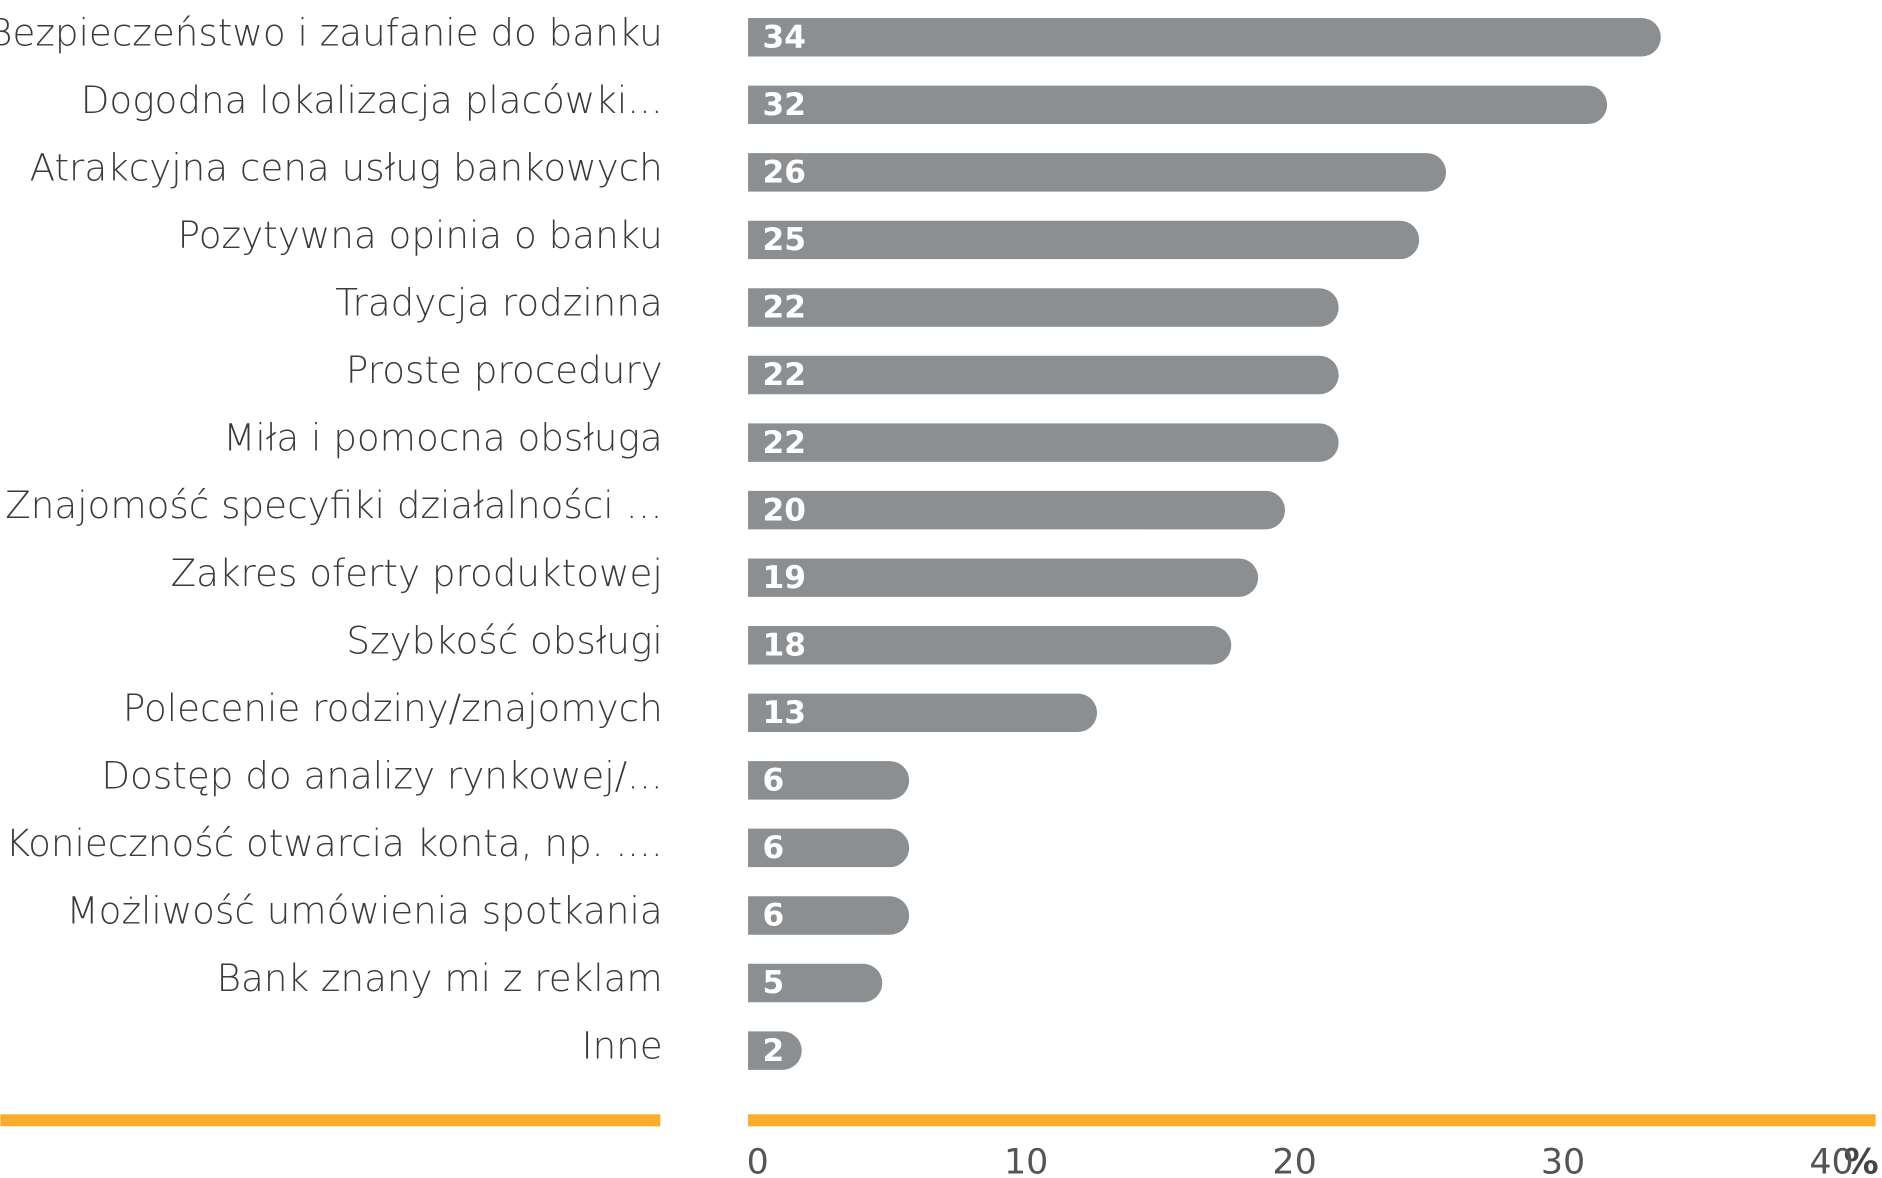 This screenshot has width=1882, height=1178. I want to click on value-label: 32, so click(784, 105).